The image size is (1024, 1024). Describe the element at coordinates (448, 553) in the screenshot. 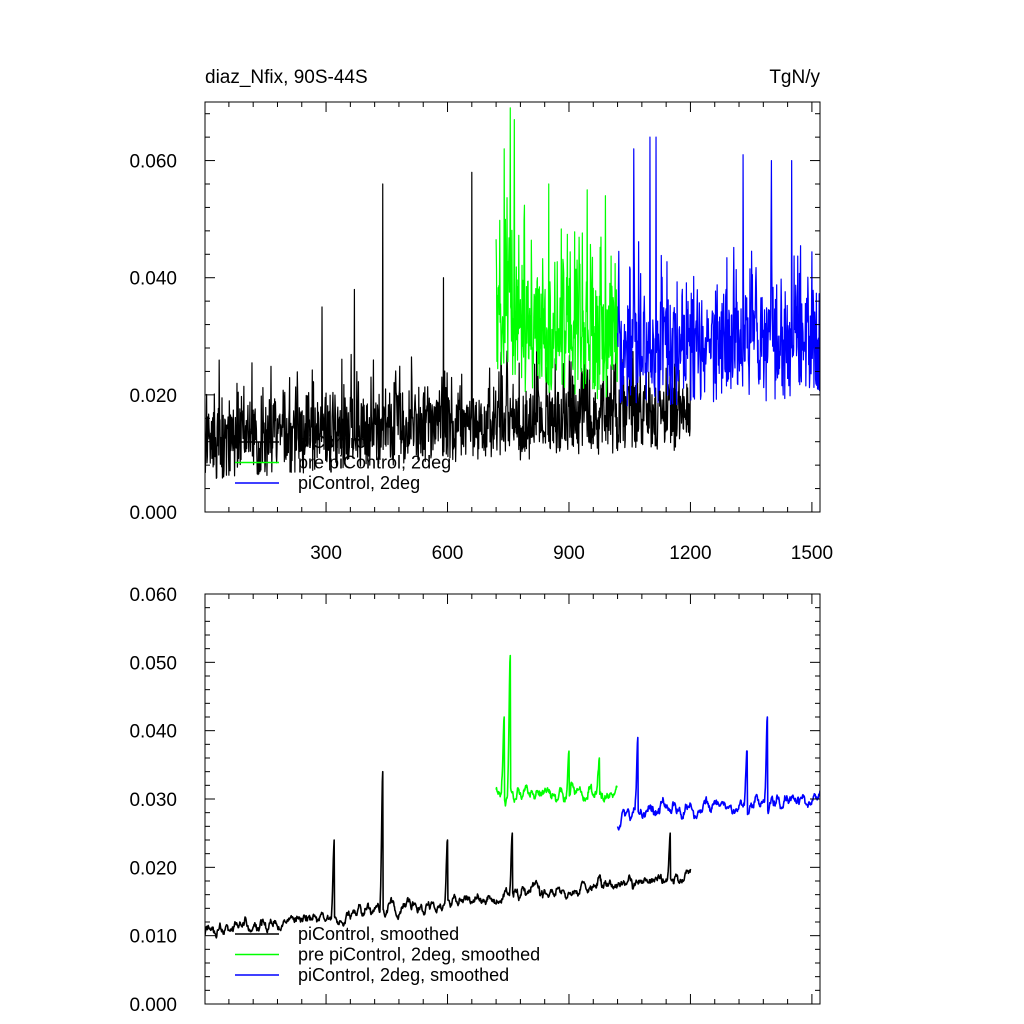

I see `x-tick-label: 600` at that location.